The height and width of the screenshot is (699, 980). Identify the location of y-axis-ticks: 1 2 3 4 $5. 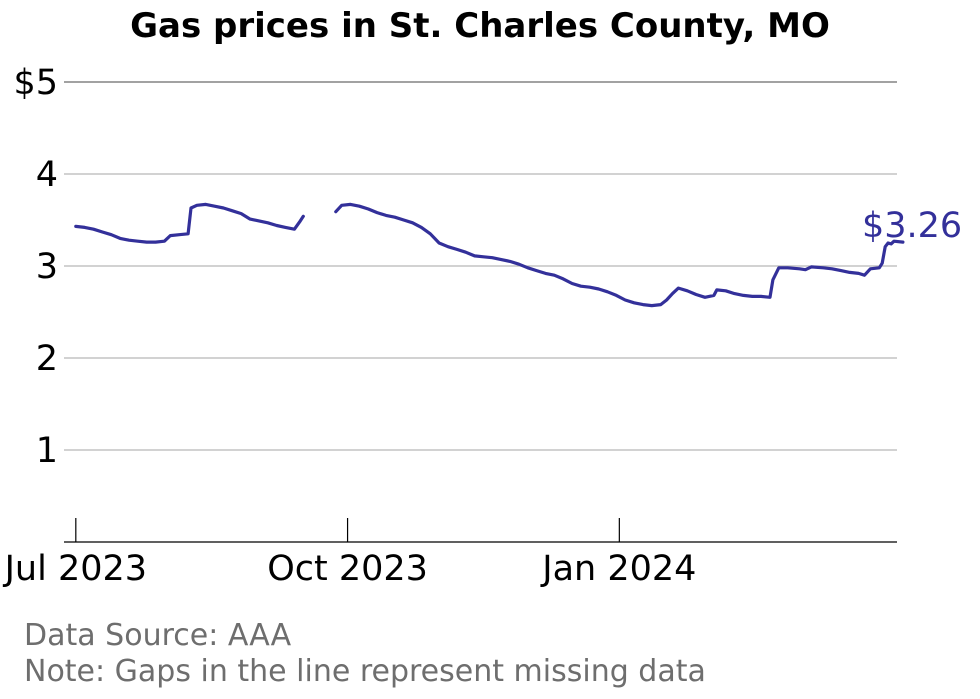
(35, 267).